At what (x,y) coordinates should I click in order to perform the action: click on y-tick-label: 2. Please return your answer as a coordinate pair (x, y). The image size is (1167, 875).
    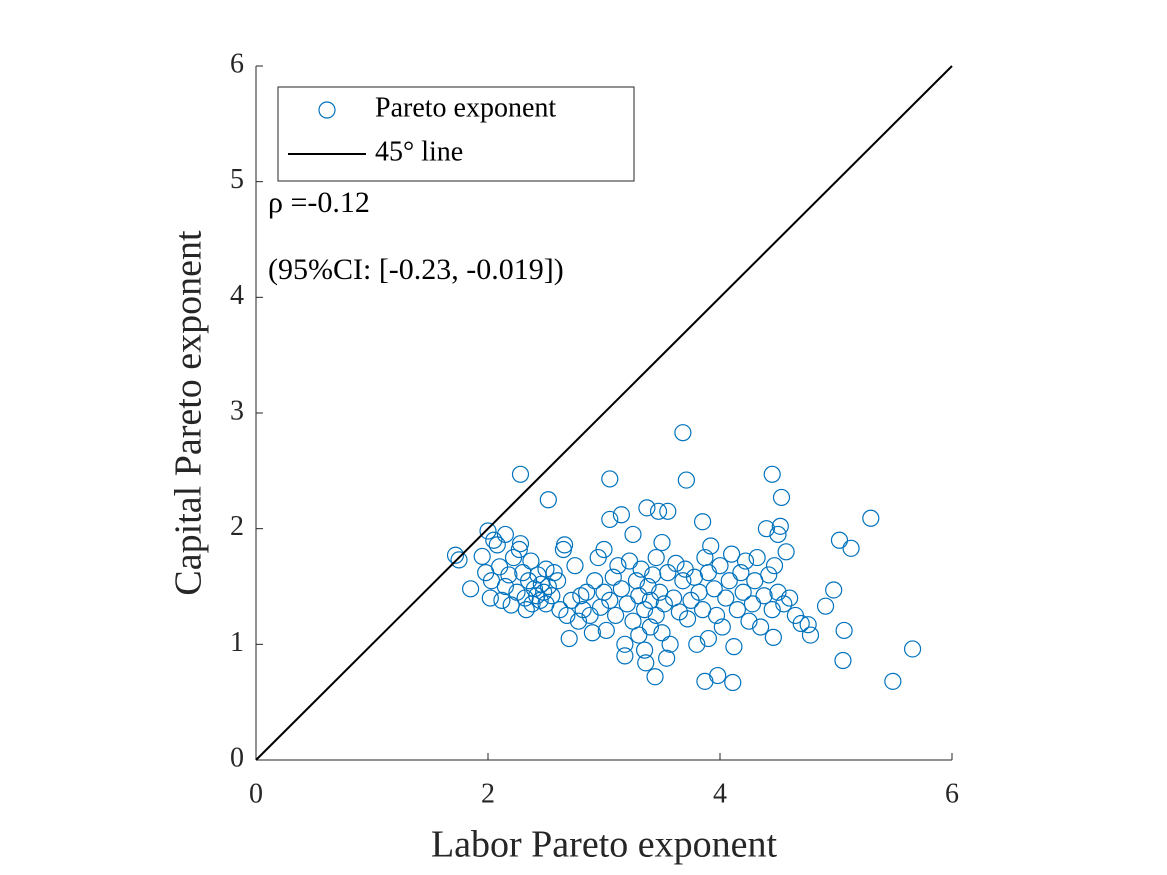
    Looking at the image, I should click on (237, 526).